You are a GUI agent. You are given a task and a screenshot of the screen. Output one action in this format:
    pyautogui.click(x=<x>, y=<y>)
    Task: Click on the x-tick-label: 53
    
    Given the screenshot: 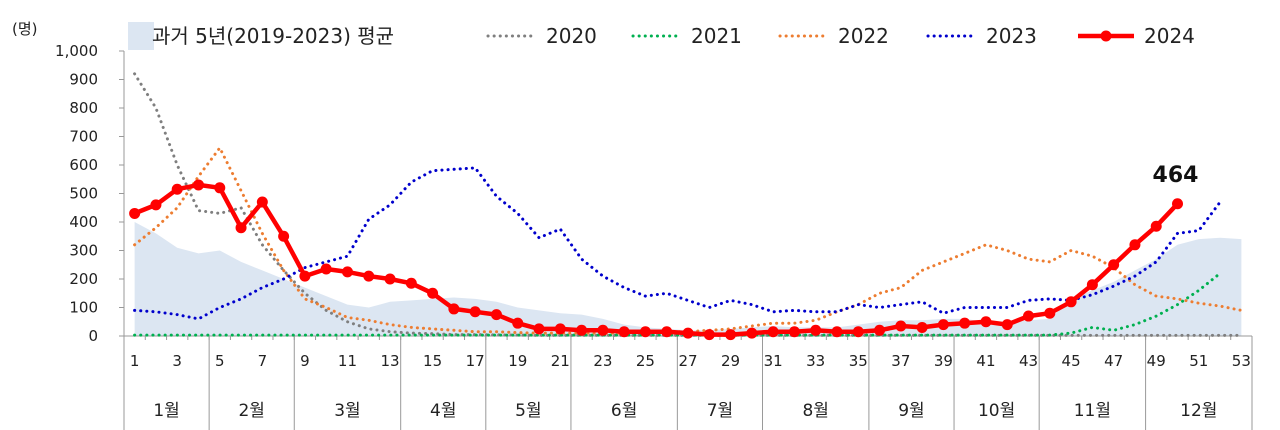 What is the action you would take?
    pyautogui.click(x=1241, y=361)
    